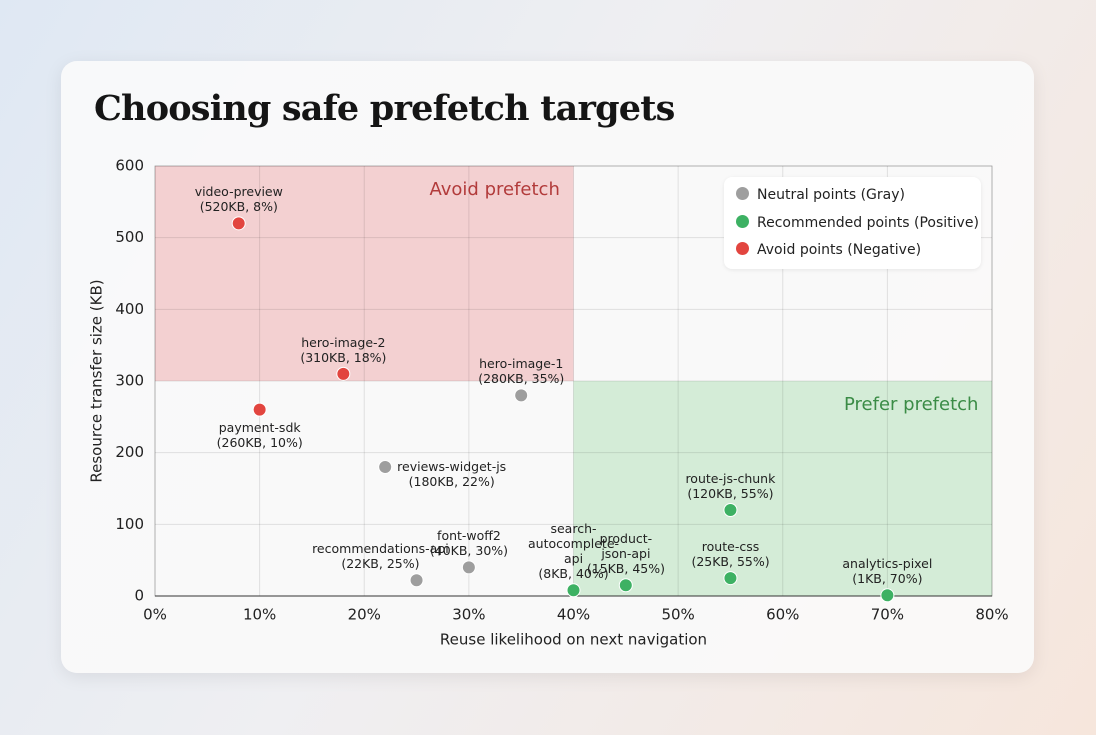 The image size is (1096, 735). What do you see at coordinates (573, 640) in the screenshot?
I see `x-axis-title: Reuse likelihood on next navigation` at bounding box center [573, 640].